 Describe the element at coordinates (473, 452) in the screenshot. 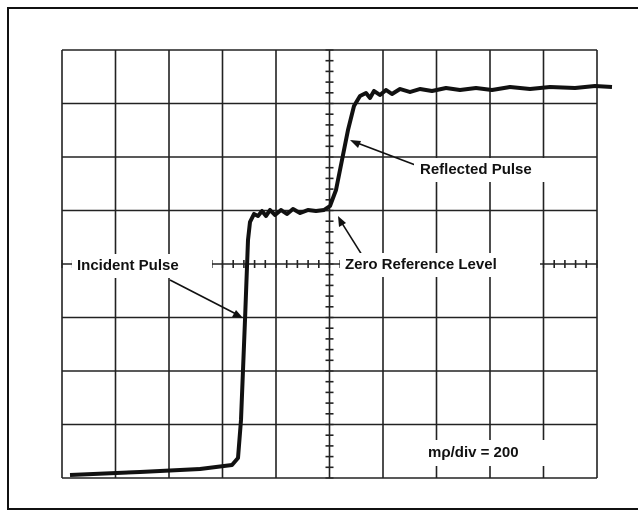

I see `scale-label: mρ/div = 200` at that location.